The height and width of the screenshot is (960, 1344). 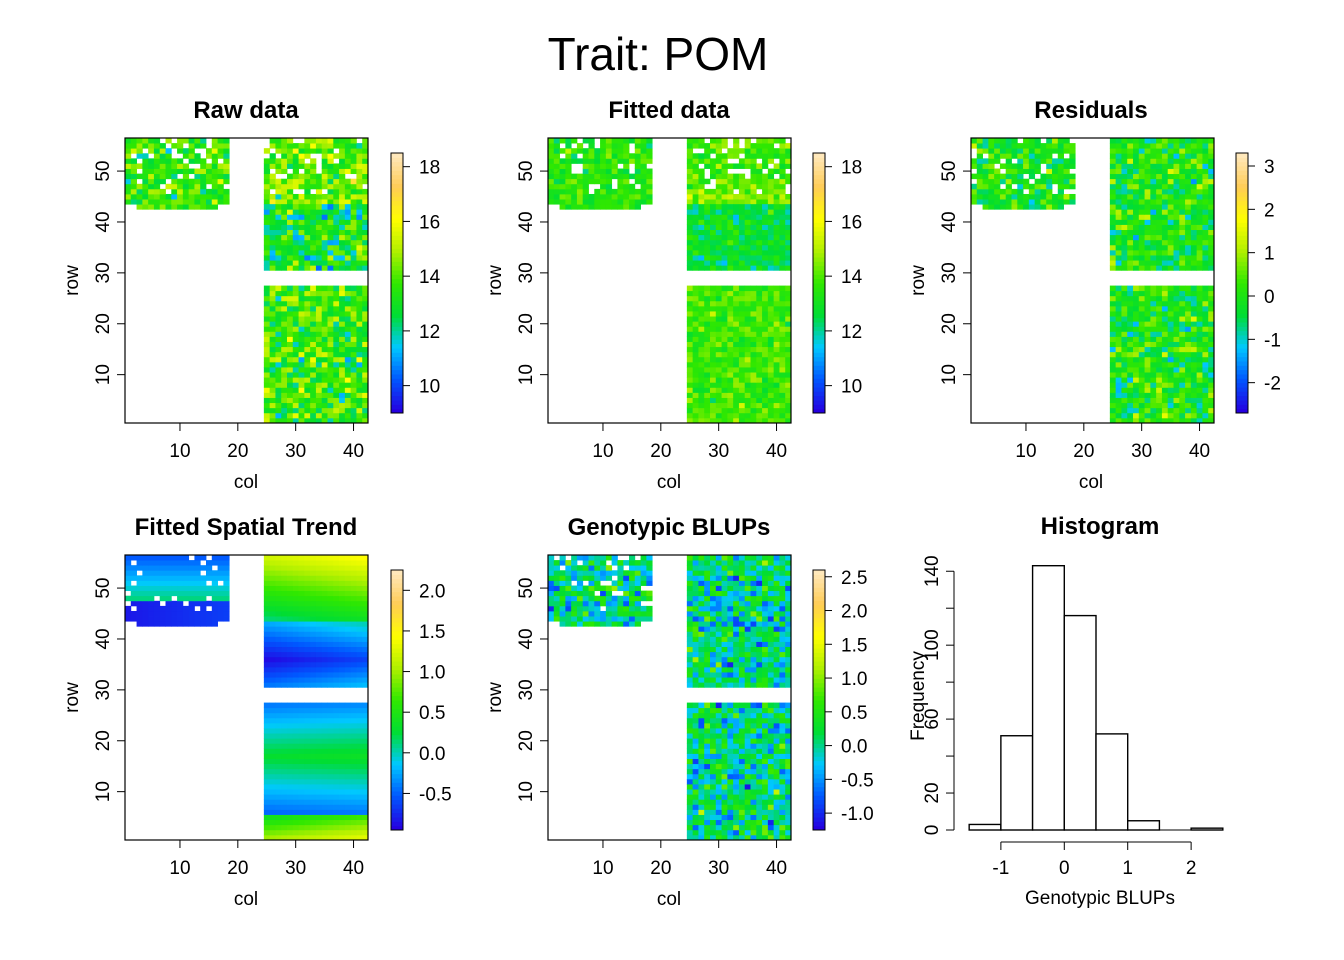 I want to click on colorbar-step, so click(x=397, y=363).